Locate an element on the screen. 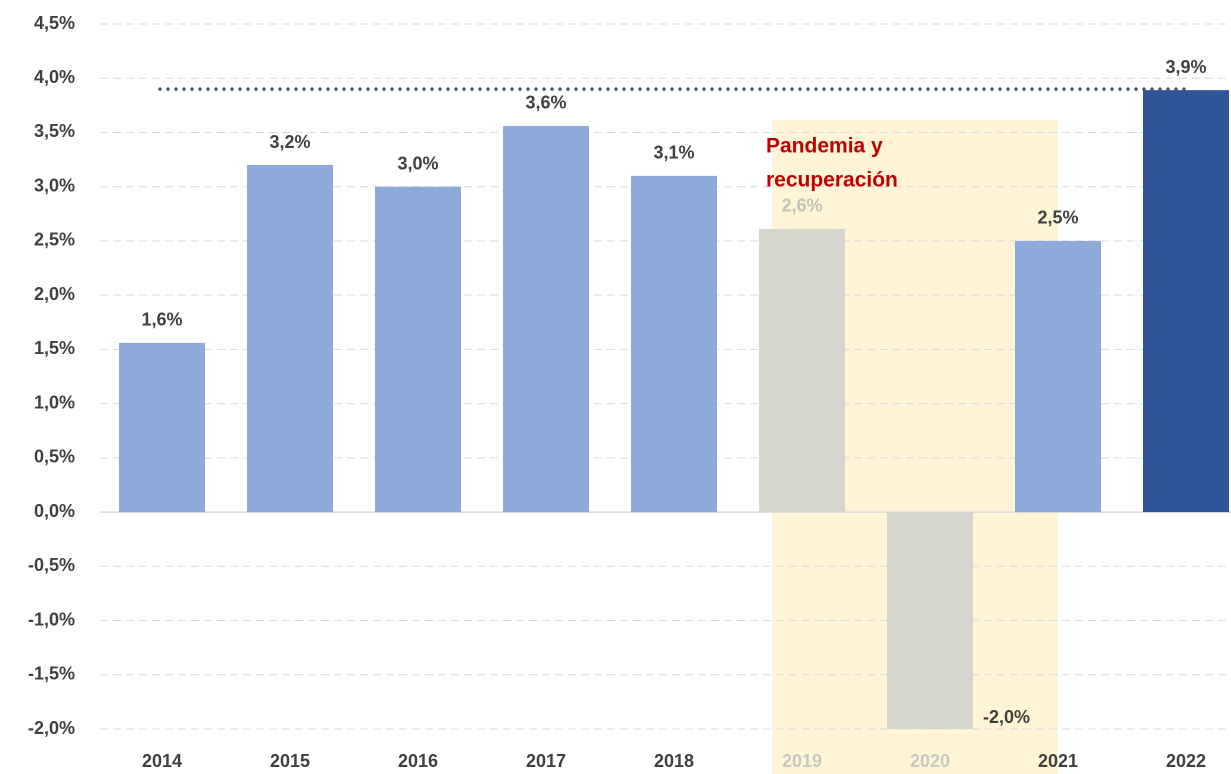  x-tick-label: 2019 is located at coordinates (802, 761).